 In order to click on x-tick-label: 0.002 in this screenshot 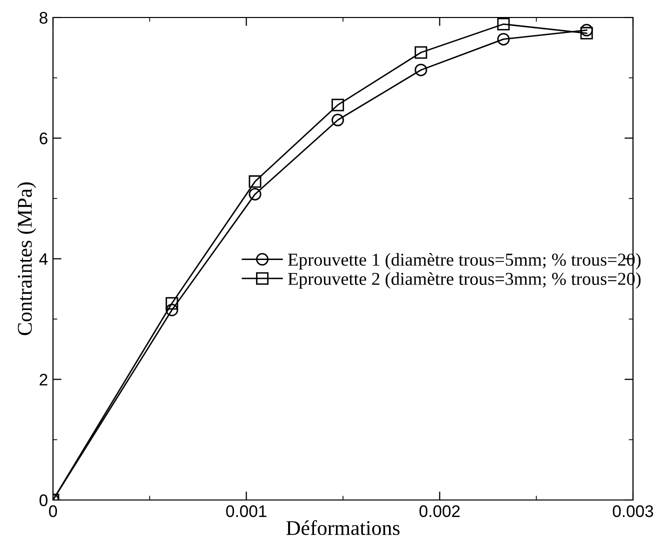, I will do `click(439, 511)`.